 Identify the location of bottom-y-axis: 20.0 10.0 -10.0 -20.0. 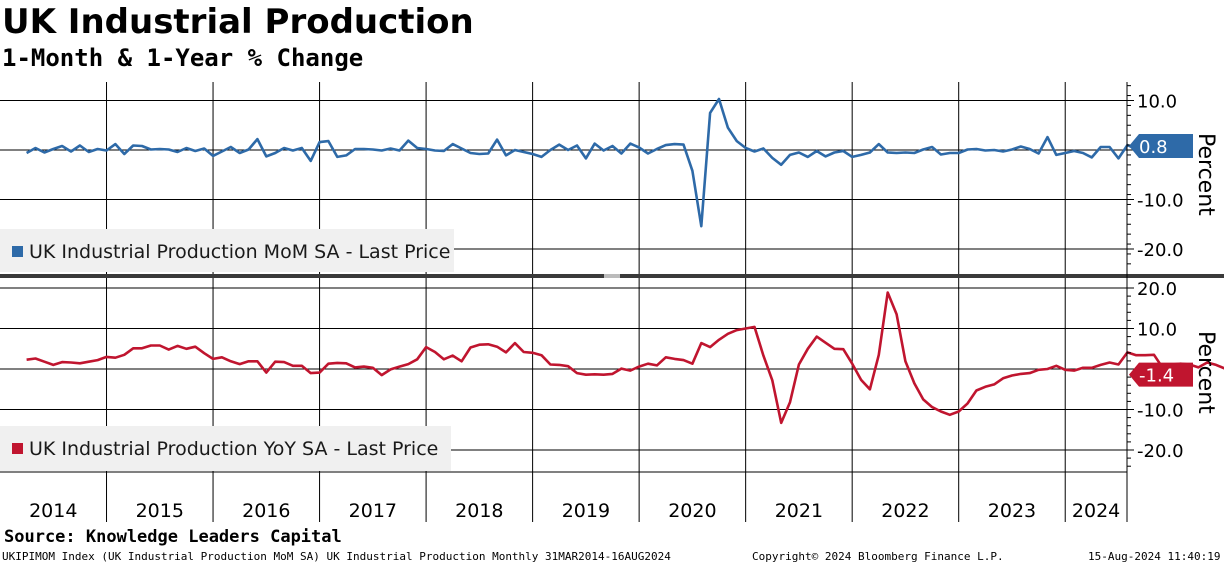
(1155, 373).